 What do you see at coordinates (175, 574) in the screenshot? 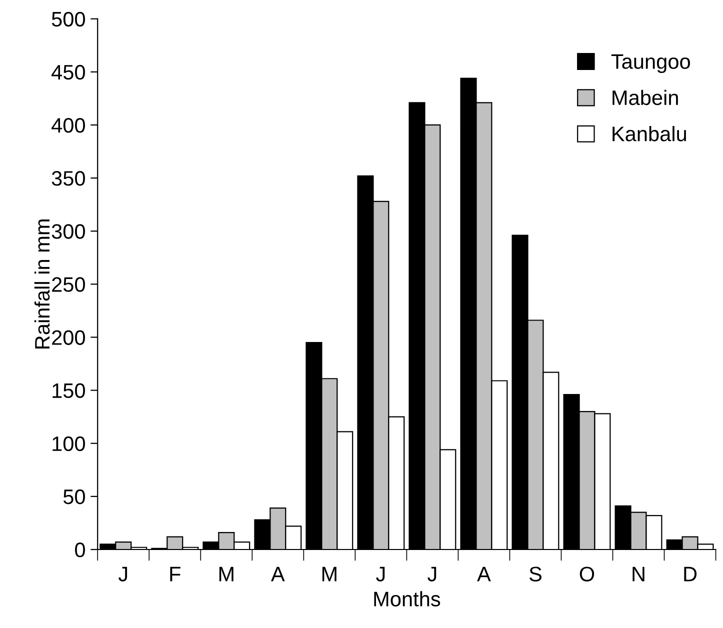
I see `x-tick-label: F` at bounding box center [175, 574].